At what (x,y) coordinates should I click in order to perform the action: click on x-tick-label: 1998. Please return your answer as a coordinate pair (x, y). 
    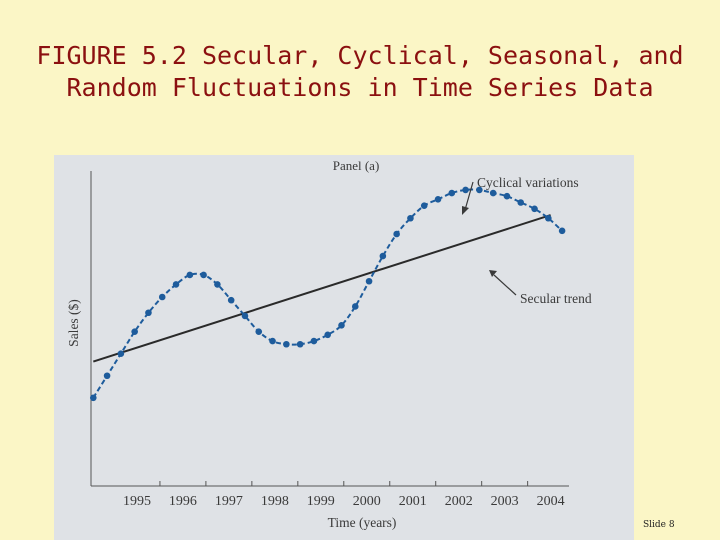
    Looking at the image, I should click on (275, 501).